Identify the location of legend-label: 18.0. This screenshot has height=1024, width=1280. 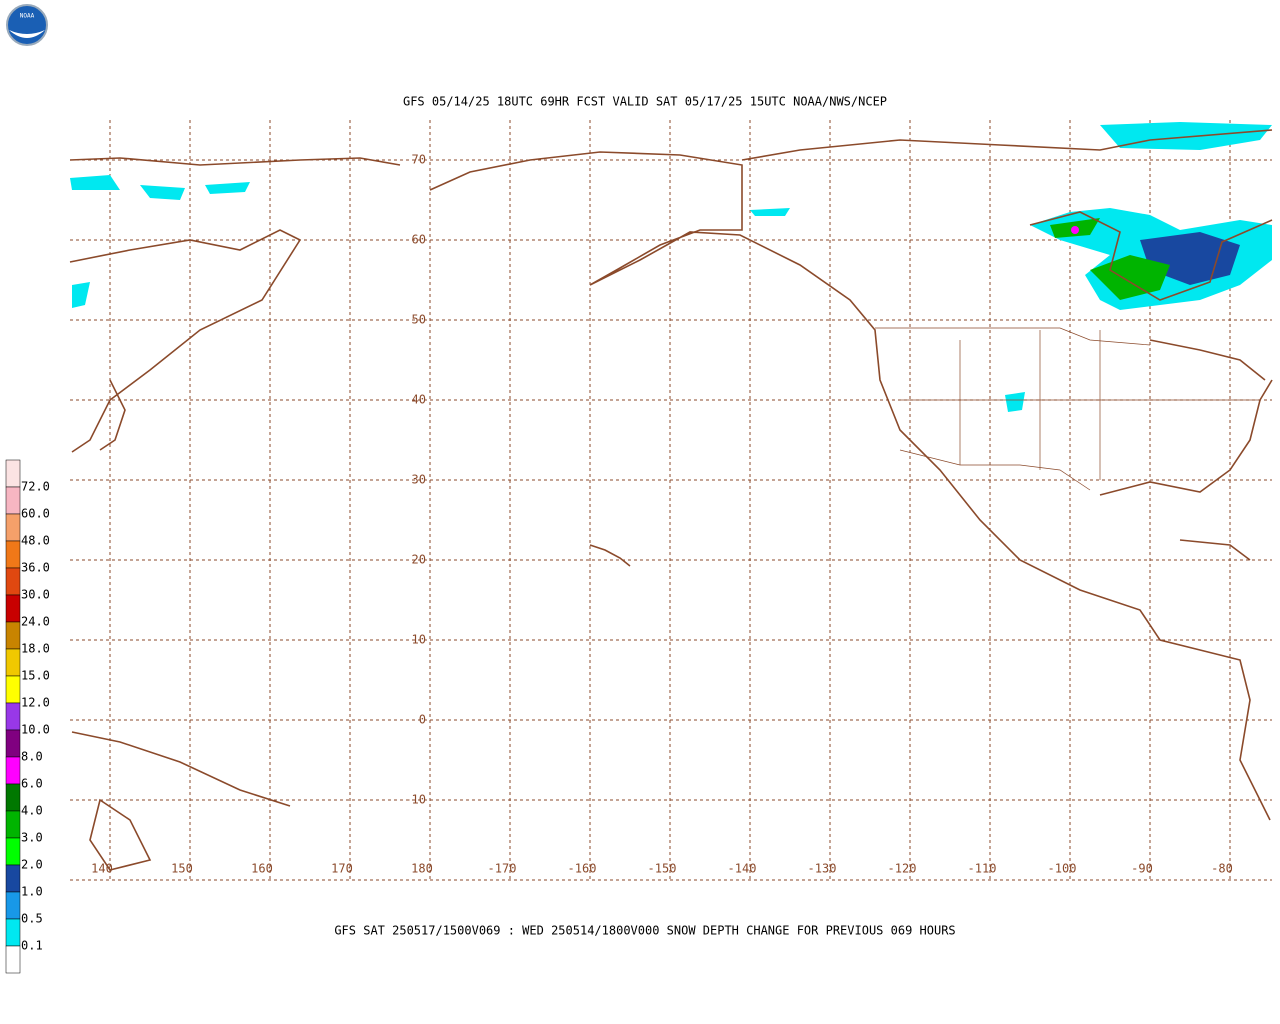
(35, 649).